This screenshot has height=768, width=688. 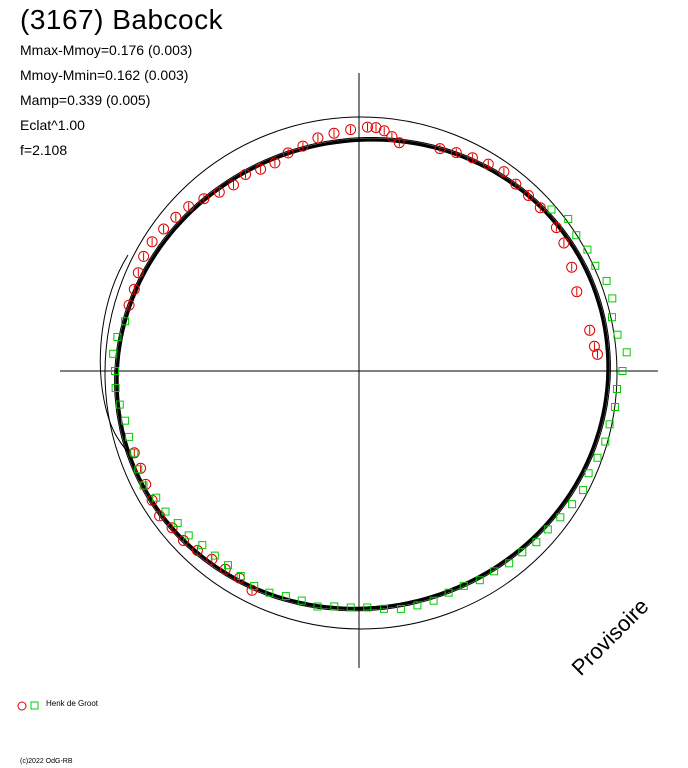 What do you see at coordinates (122, 19) in the screenshot?
I see `page-title: (3167) Babcock` at bounding box center [122, 19].